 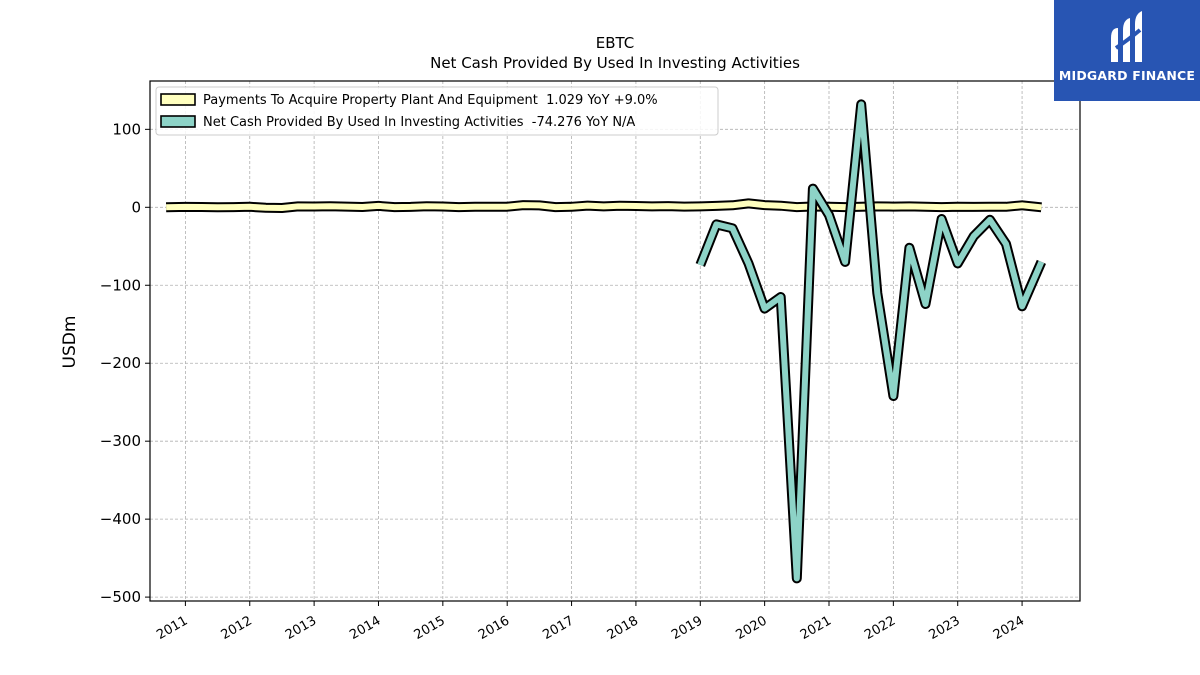 I want to click on x-tick-label: 2011, so click(x=172, y=628).